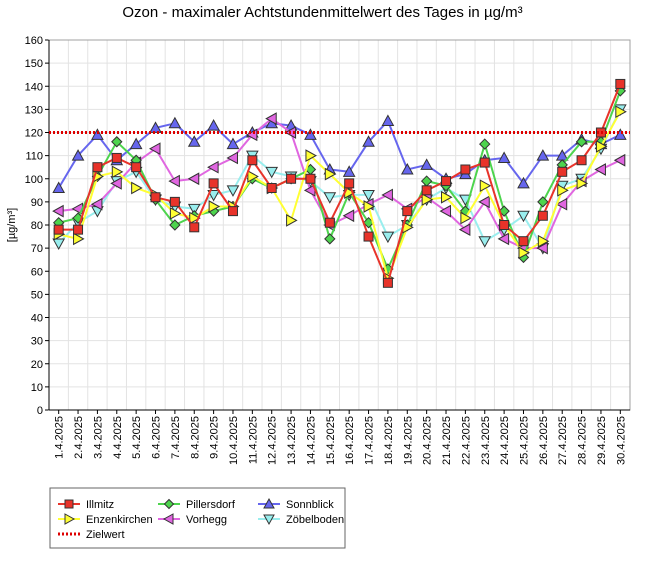 The image size is (645, 576). Describe the element at coordinates (211, 505) in the screenshot. I see `legend-label-pillersdorf: Pillersdorf` at that location.